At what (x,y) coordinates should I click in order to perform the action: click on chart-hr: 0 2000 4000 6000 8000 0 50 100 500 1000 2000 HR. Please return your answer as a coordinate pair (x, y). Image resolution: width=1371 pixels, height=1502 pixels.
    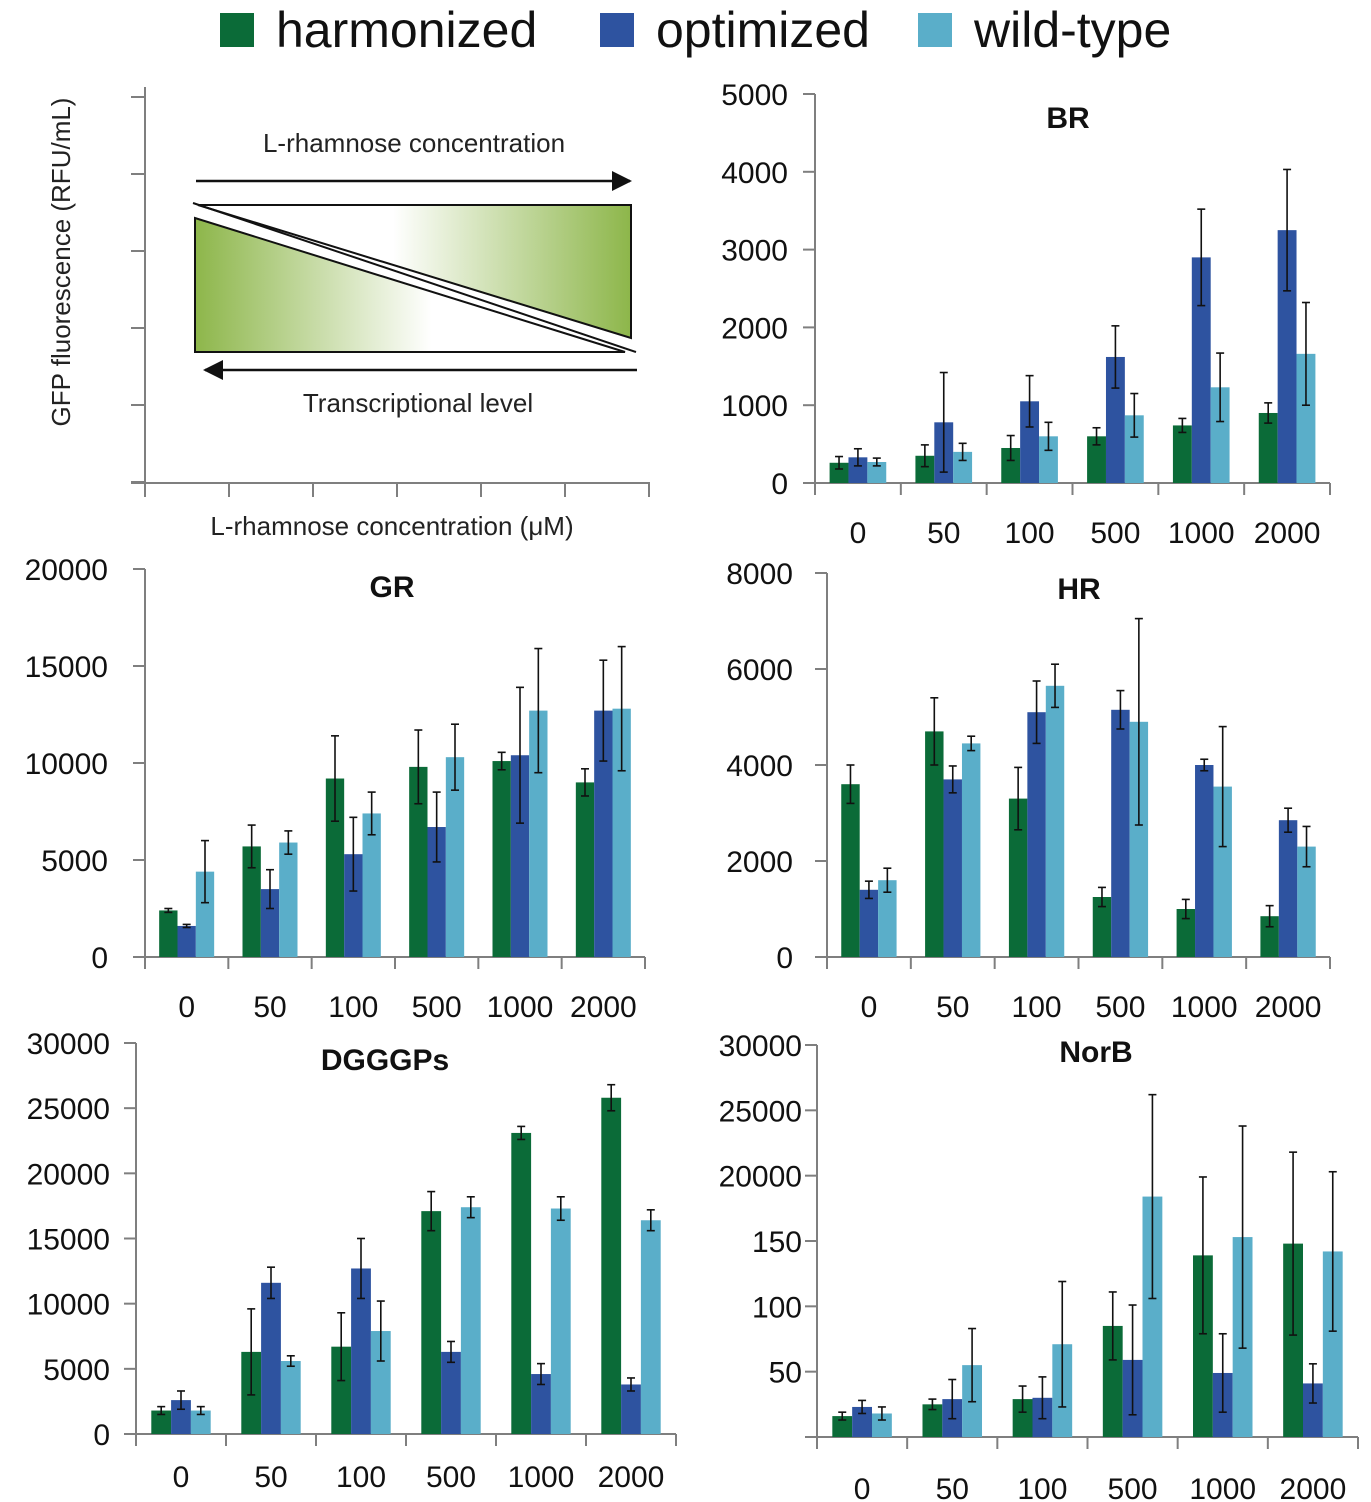
    Looking at the image, I should click on (1028, 791).